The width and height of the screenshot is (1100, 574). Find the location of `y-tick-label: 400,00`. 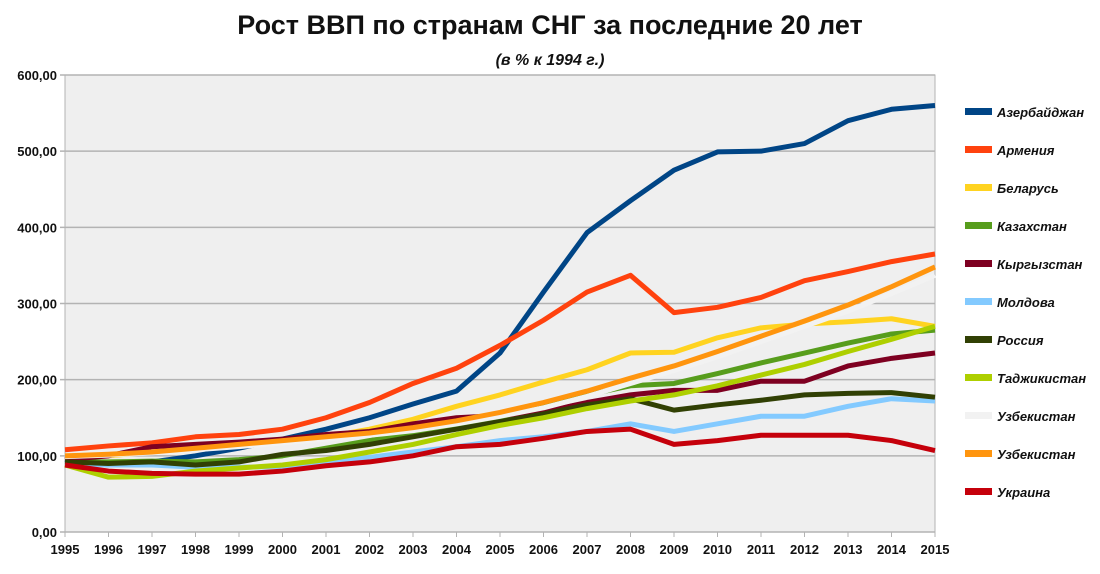

y-tick-label: 400,00 is located at coordinates (37, 227).